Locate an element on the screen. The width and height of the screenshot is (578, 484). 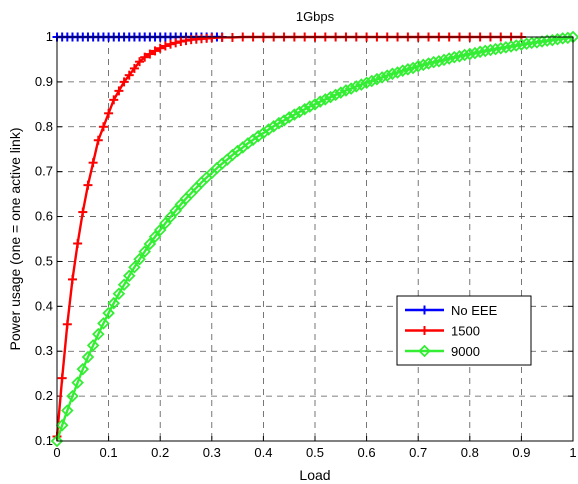
x-axis-title: Load is located at coordinates (314, 475).